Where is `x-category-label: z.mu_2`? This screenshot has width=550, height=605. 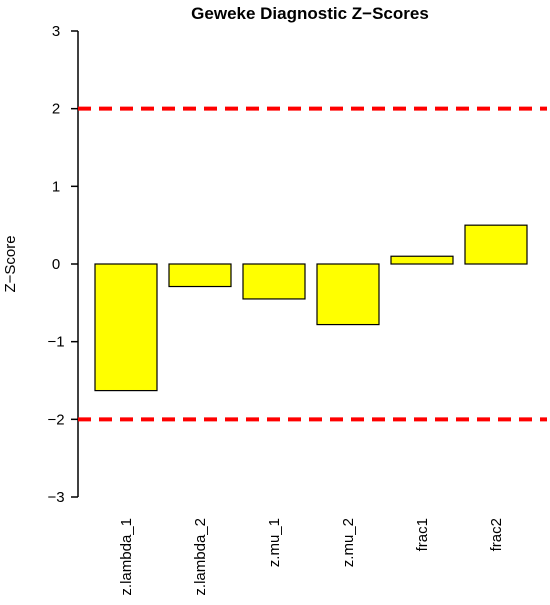
x-category-label: z.mu_2 is located at coordinates (348, 542).